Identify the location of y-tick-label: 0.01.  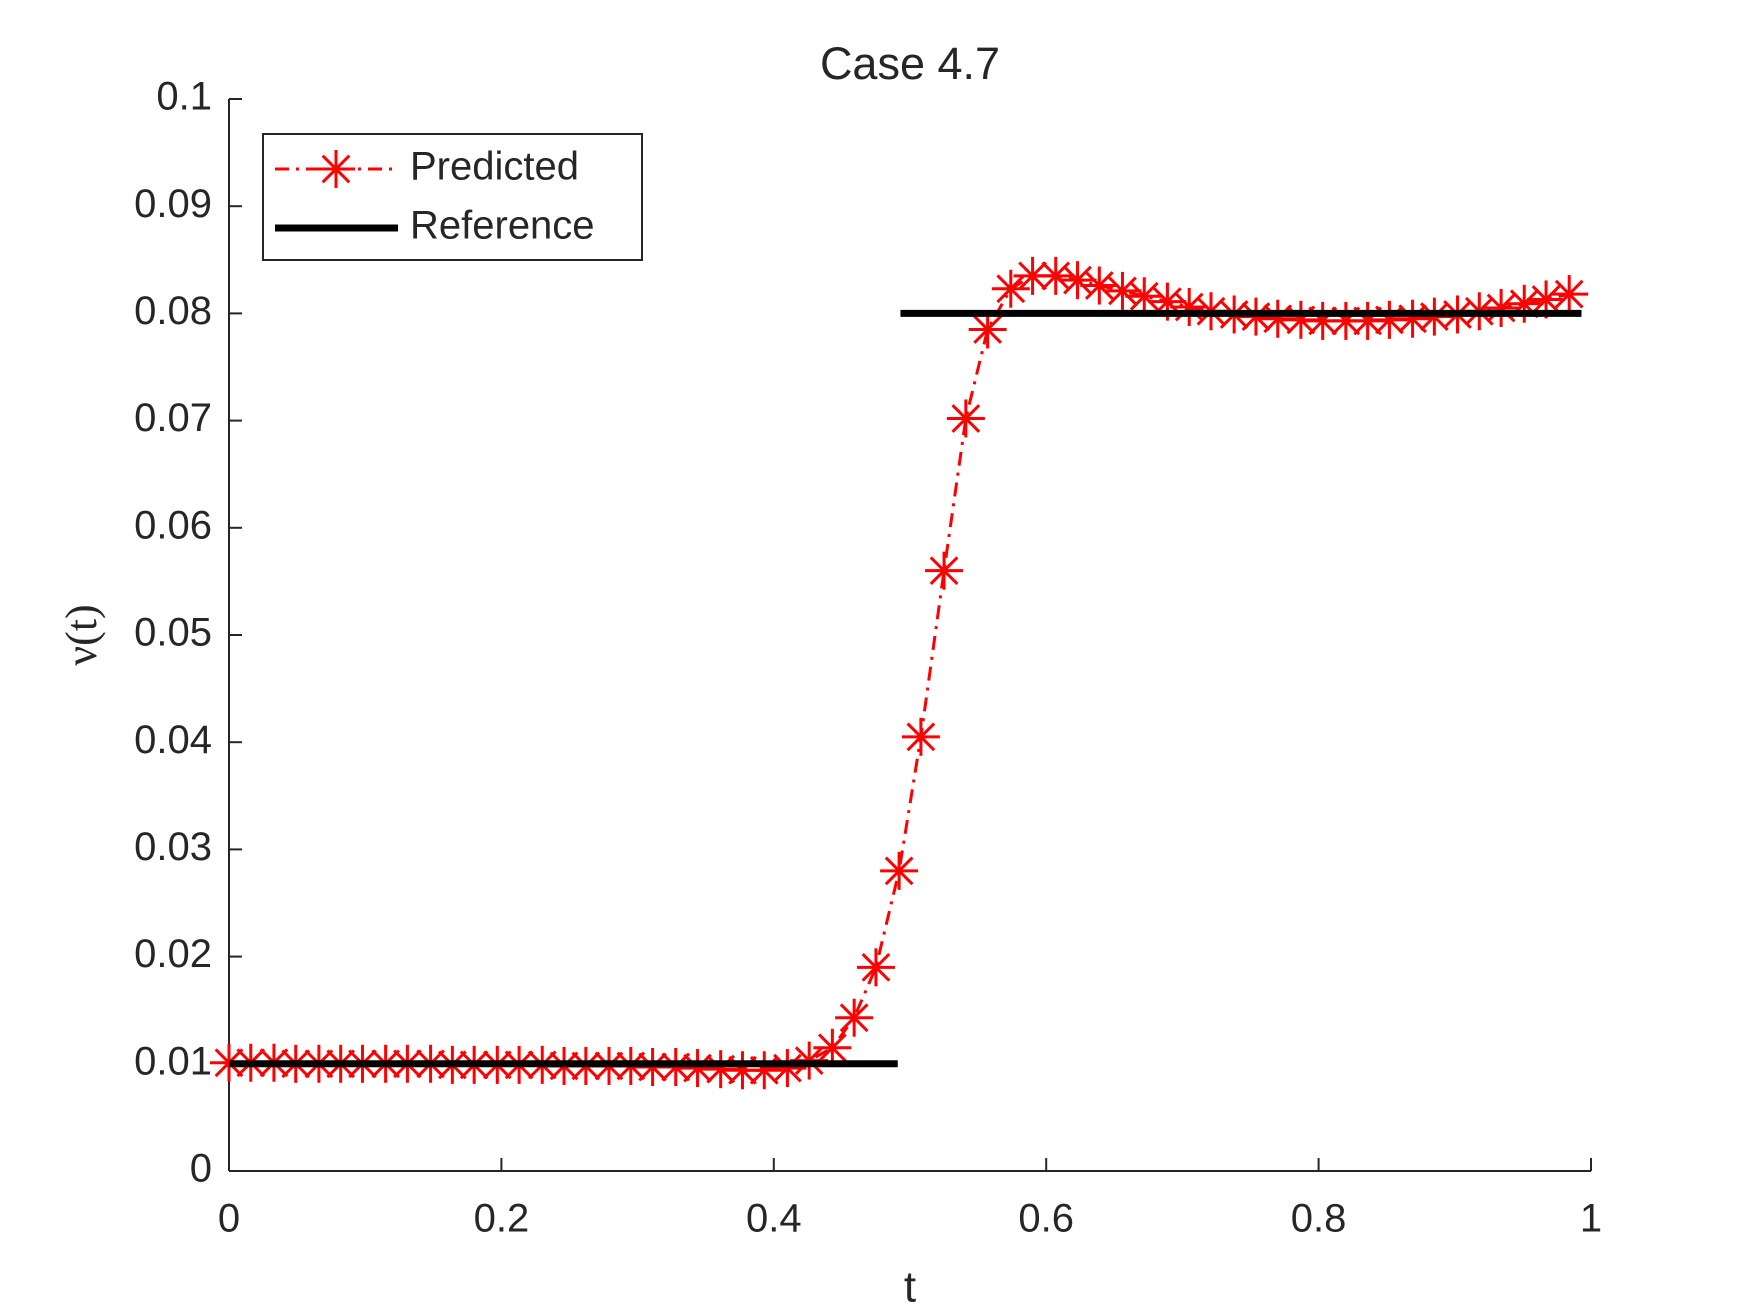
(173, 1061).